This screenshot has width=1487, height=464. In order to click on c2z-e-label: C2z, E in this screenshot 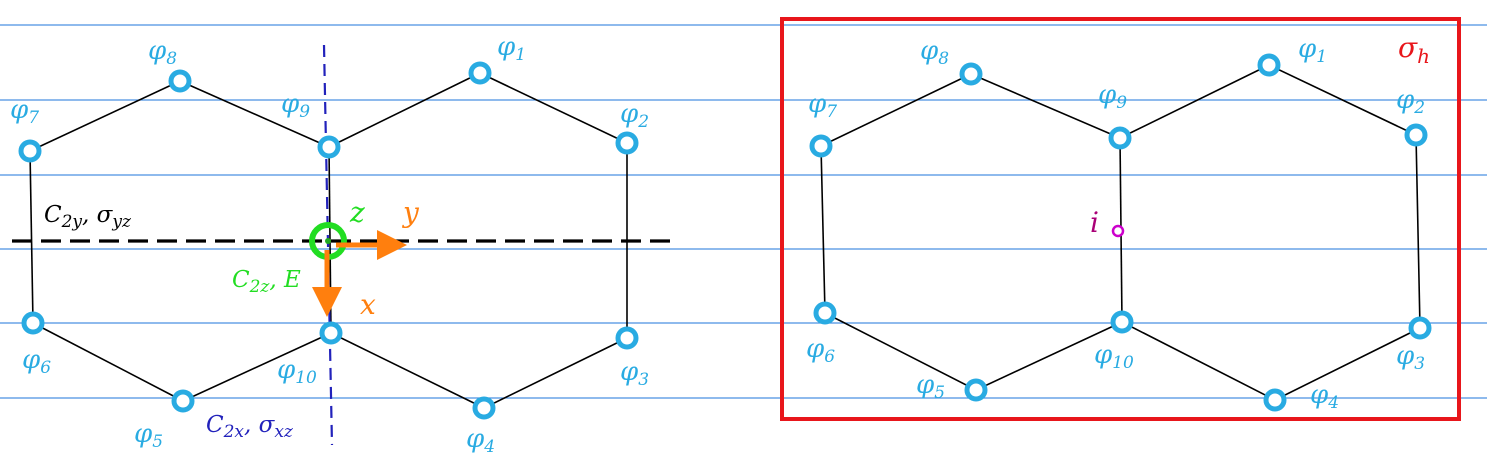, I will do `click(266, 282)`.